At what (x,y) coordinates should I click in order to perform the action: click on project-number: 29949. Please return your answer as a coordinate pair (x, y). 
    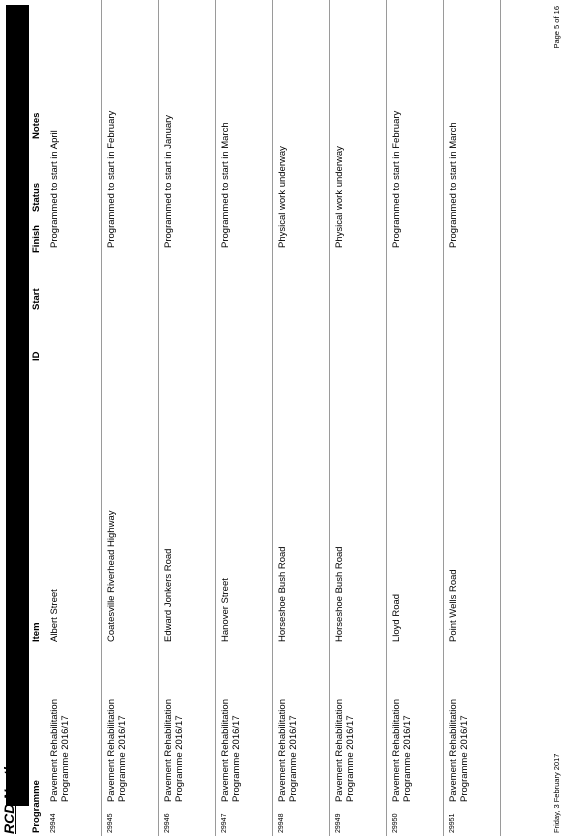
    Looking at the image, I should click on (338, 823).